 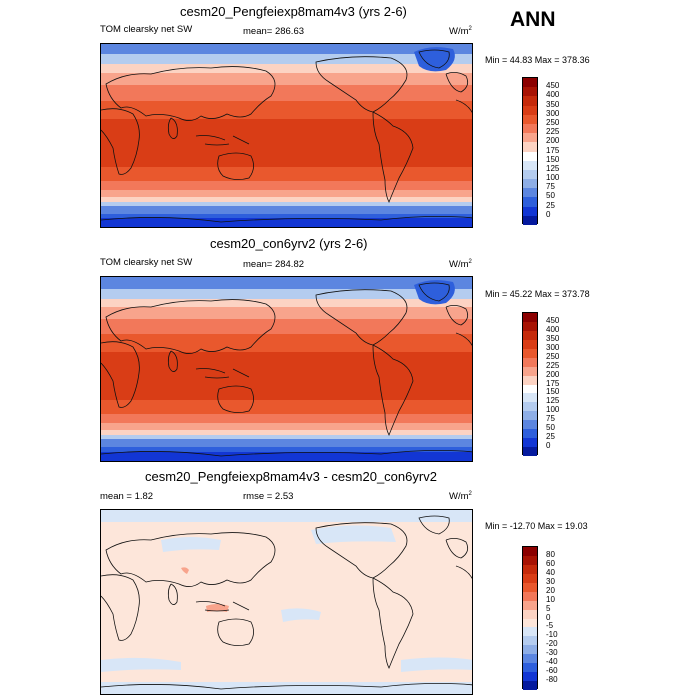 I want to click on colorbar-tick-label: -10, so click(x=552, y=635).